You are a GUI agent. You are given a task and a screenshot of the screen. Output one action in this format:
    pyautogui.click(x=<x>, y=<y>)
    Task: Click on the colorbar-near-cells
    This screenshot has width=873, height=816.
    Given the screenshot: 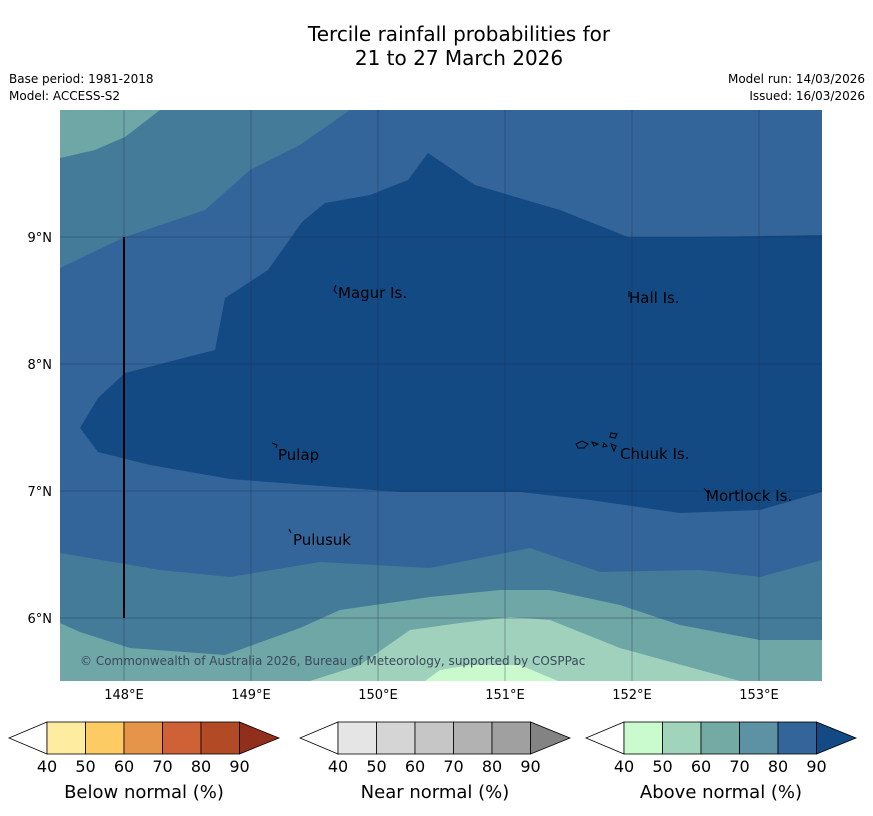 What is the action you would take?
    pyautogui.click(x=435, y=738)
    